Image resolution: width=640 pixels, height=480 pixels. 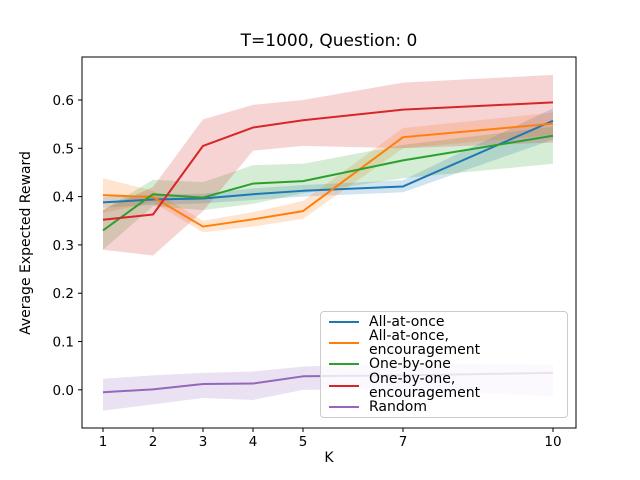 What do you see at coordinates (425, 385) in the screenshot?
I see `legend-label: One-by-one, encouragement` at bounding box center [425, 385].